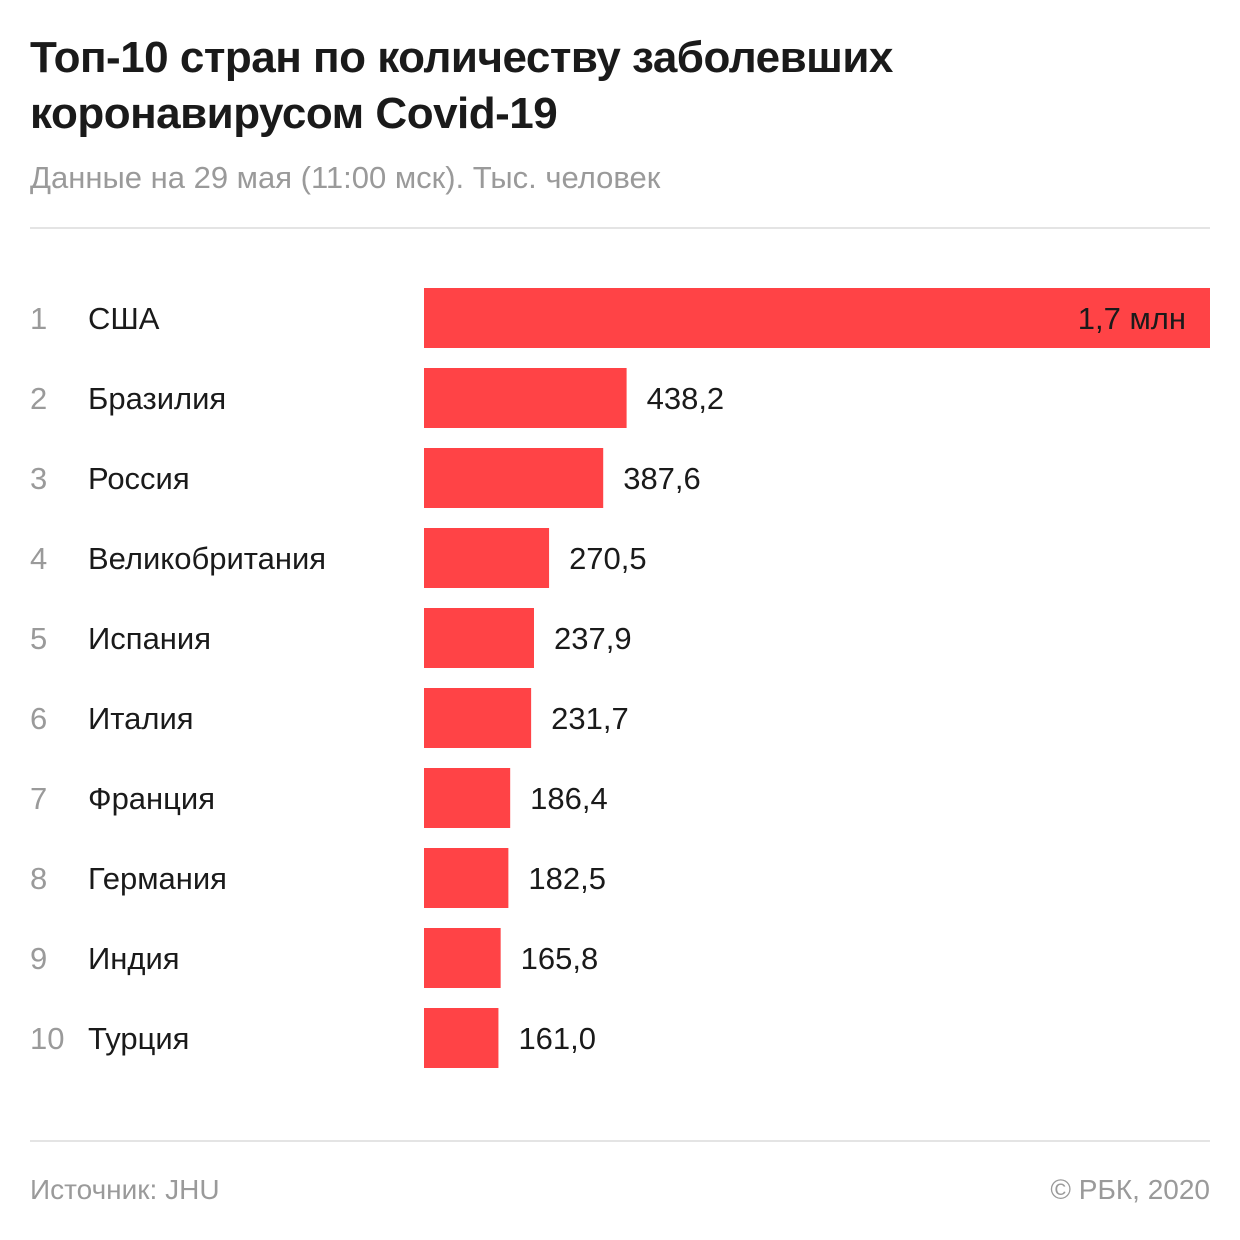  Describe the element at coordinates (38, 318) in the screenshot. I see `rank-label: 1` at that location.